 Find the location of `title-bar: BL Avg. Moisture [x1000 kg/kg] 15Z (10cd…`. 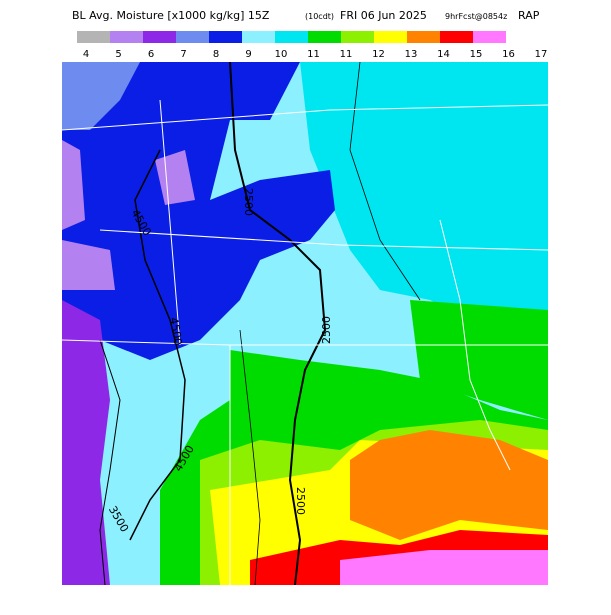

title-bar: BL Avg. Moisture [x1000 kg/kg] 15Z (10cd… is located at coordinates (306, 15).